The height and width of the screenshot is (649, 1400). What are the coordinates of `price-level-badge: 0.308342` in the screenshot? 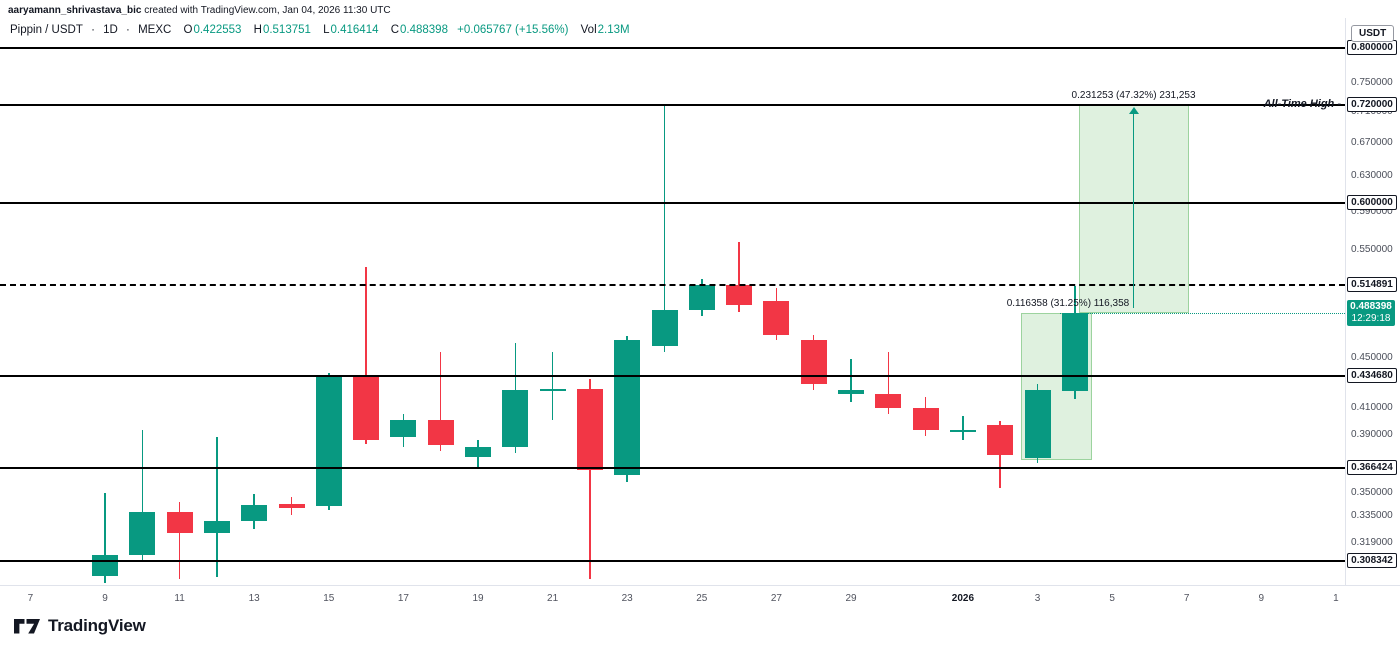 It's located at (1372, 560).